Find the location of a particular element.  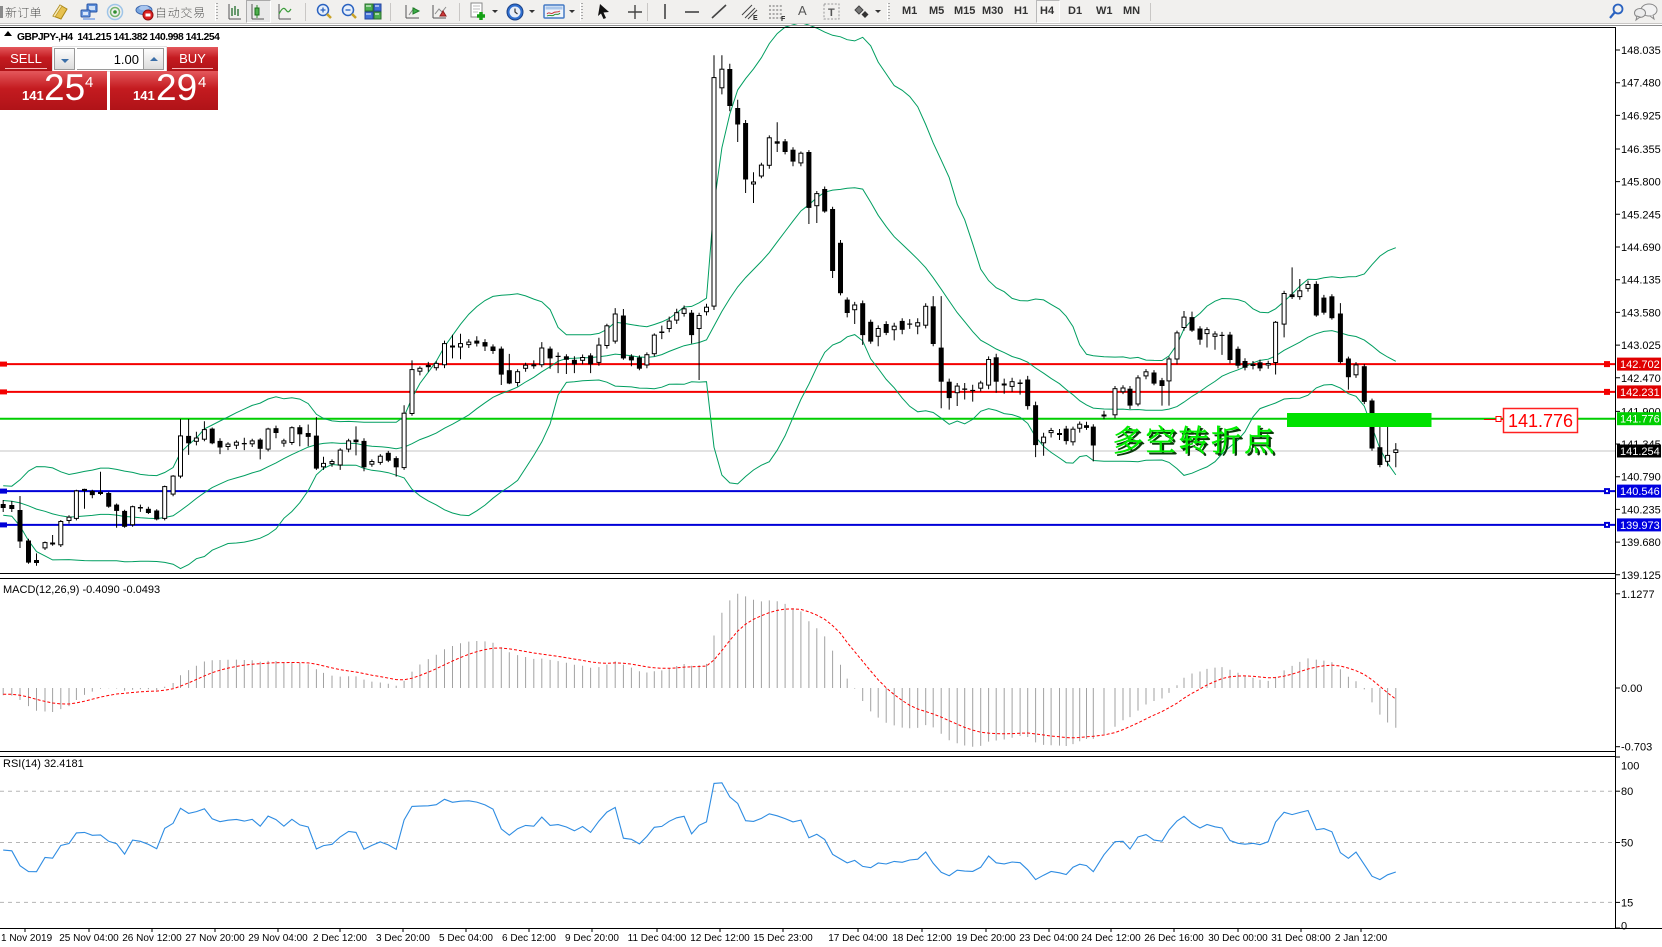

svg-text: 147.480 is located at coordinates (1641, 84).